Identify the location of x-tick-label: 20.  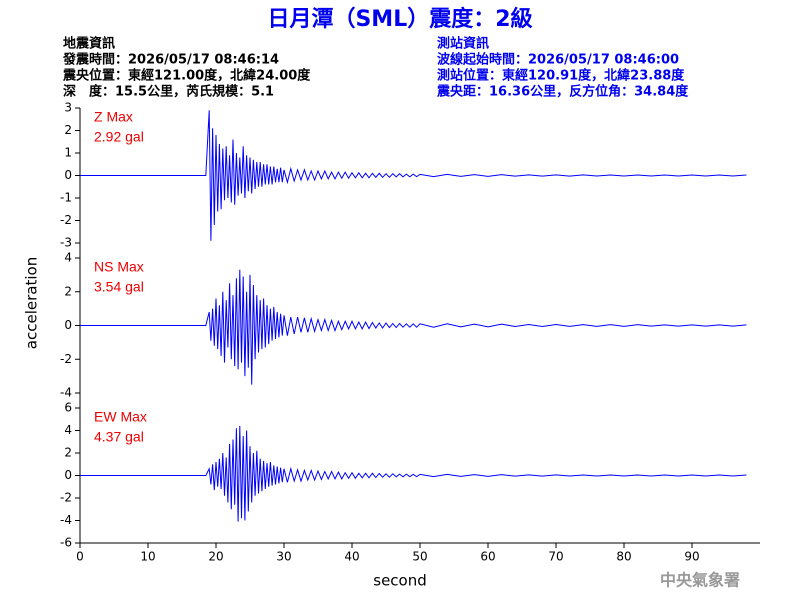
(215, 557).